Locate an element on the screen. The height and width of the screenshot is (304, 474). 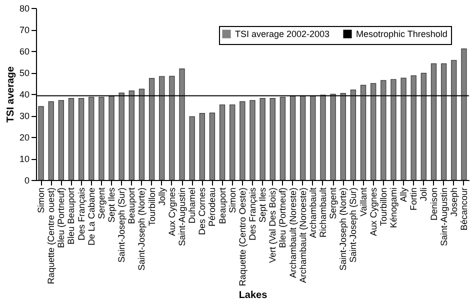
y-tick-label: 70 is located at coordinates (24, 30).